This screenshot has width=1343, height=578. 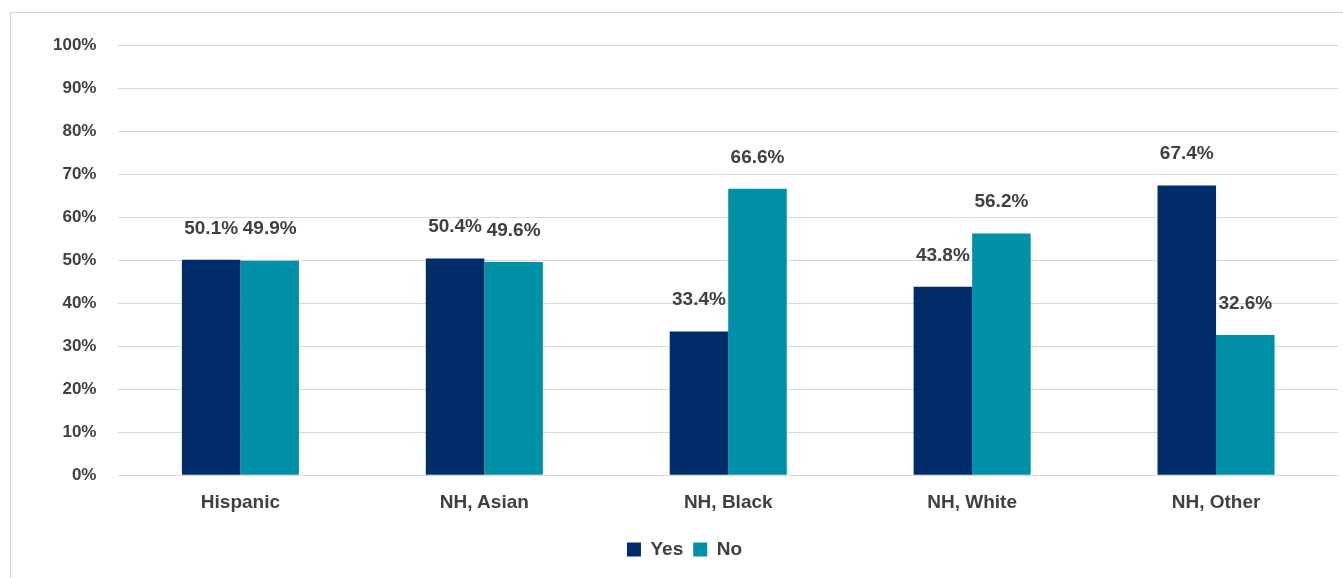 I want to click on y-tick-label: 20%, so click(x=79, y=388).